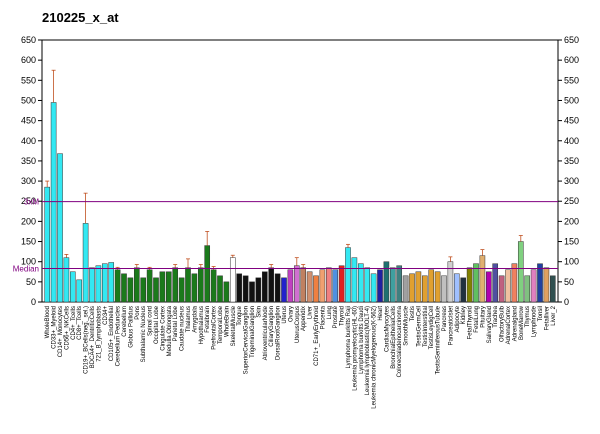 The height and width of the screenshot is (434, 600). Describe the element at coordinates (247, 340) in the screenshot. I see `x-tick-label: SuperiorCervicalGanglion` at that location.